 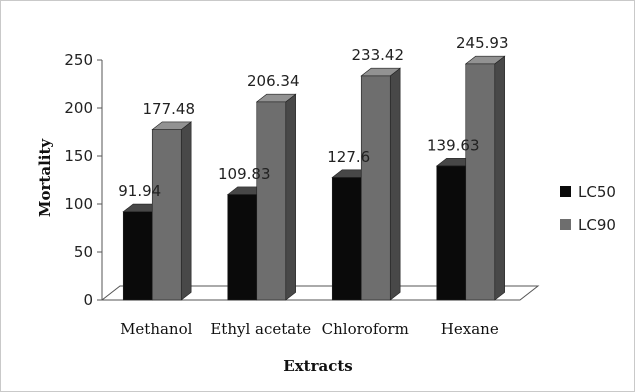 What do you see at coordinates (453, 145) in the screenshot?
I see `data-label-lc50: 139.63` at bounding box center [453, 145].